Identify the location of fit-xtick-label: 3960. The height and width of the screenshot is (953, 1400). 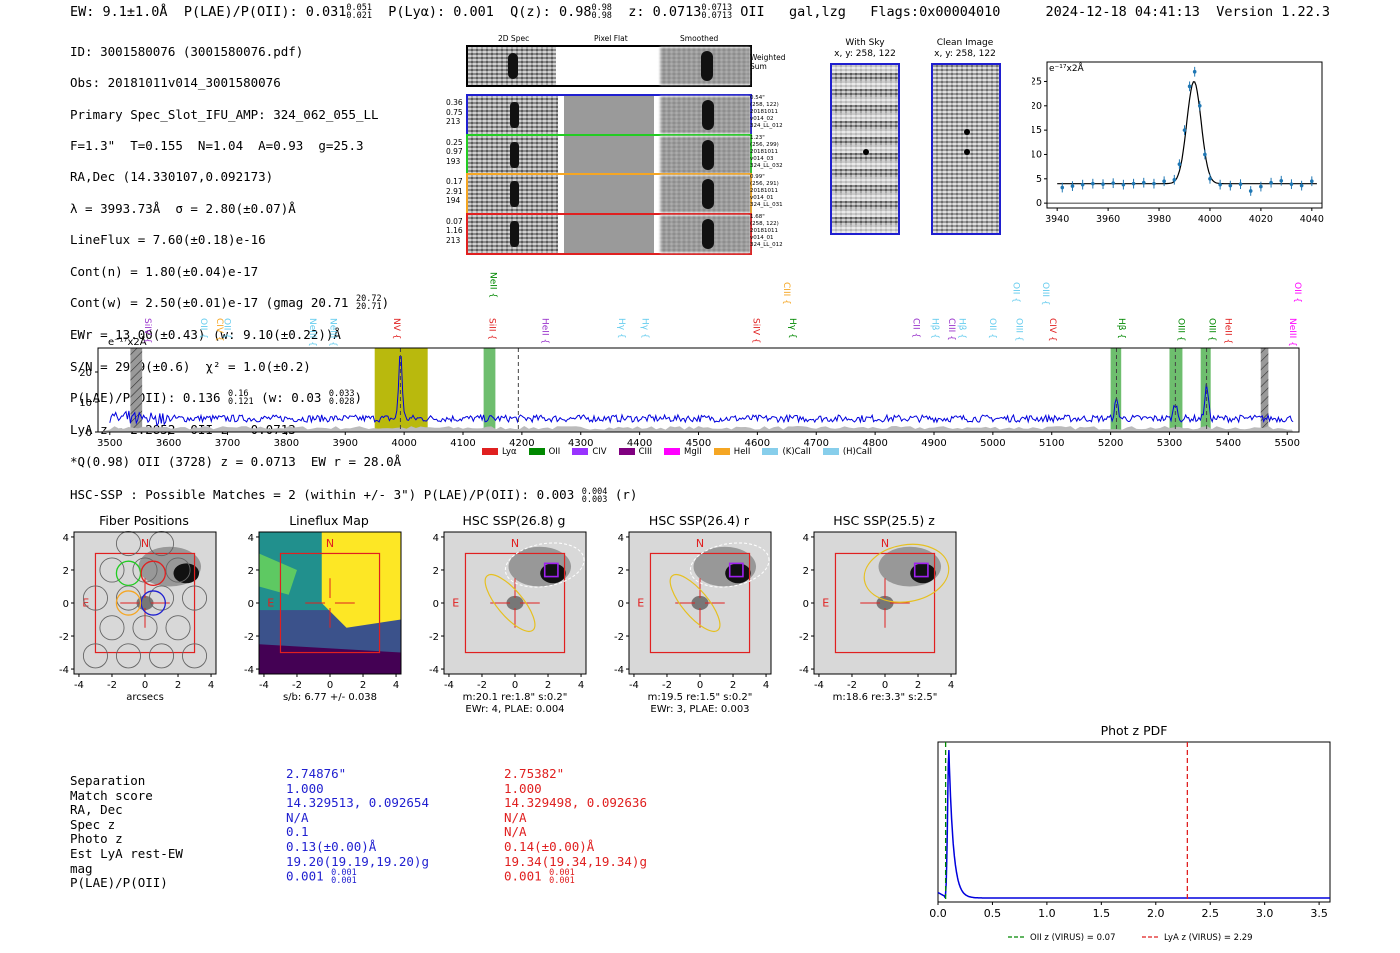
(1108, 219).